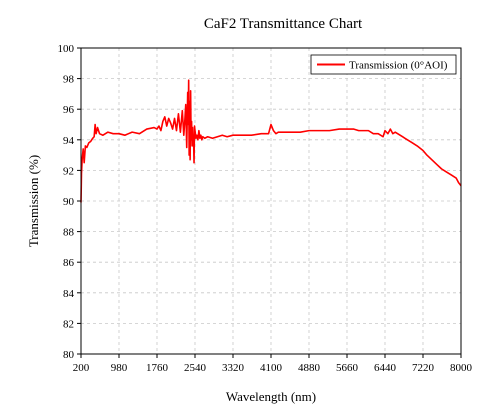  Describe the element at coordinates (398, 66) in the screenshot. I see `legend-entry: Transmission (0°AOI)` at that location.